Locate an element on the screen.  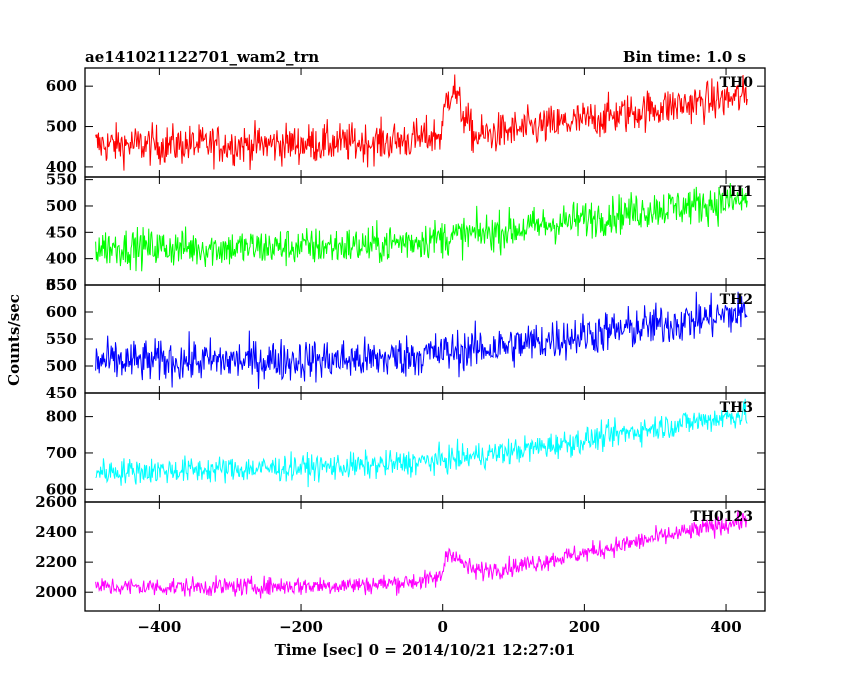
x-tick-label: 200 is located at coordinates (584, 627).